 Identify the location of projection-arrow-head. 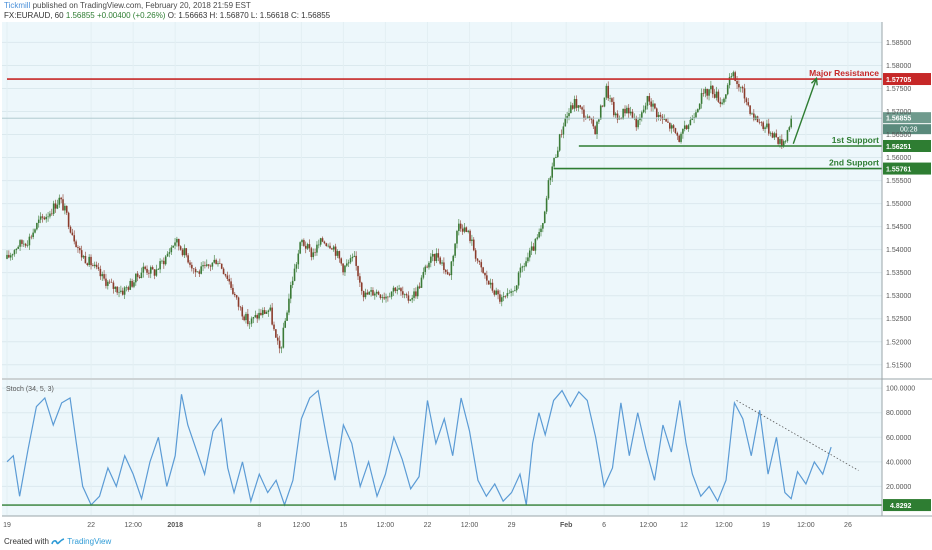
(814, 81).